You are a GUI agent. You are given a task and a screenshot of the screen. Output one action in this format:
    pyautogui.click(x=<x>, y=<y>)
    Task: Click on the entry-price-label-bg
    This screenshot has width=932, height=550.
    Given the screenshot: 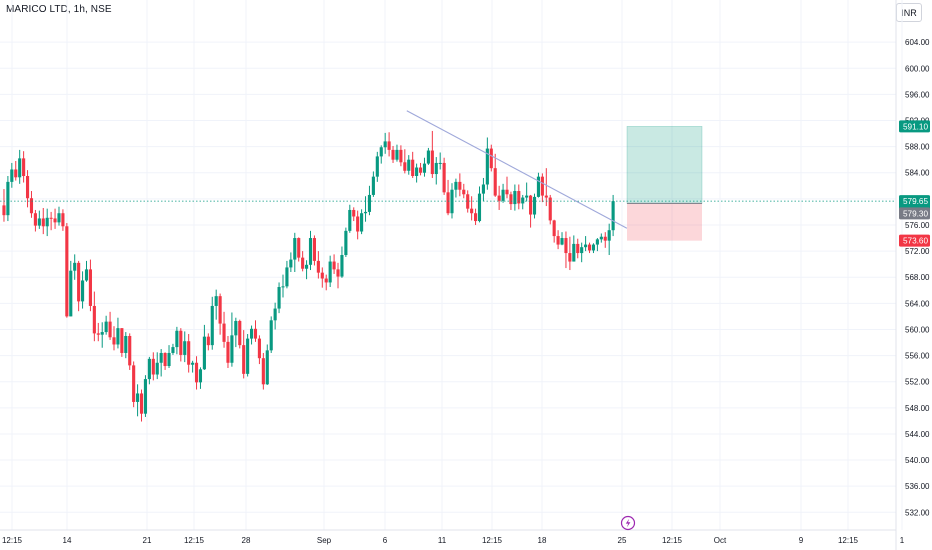 What is the action you would take?
    pyautogui.click(x=914, y=213)
    